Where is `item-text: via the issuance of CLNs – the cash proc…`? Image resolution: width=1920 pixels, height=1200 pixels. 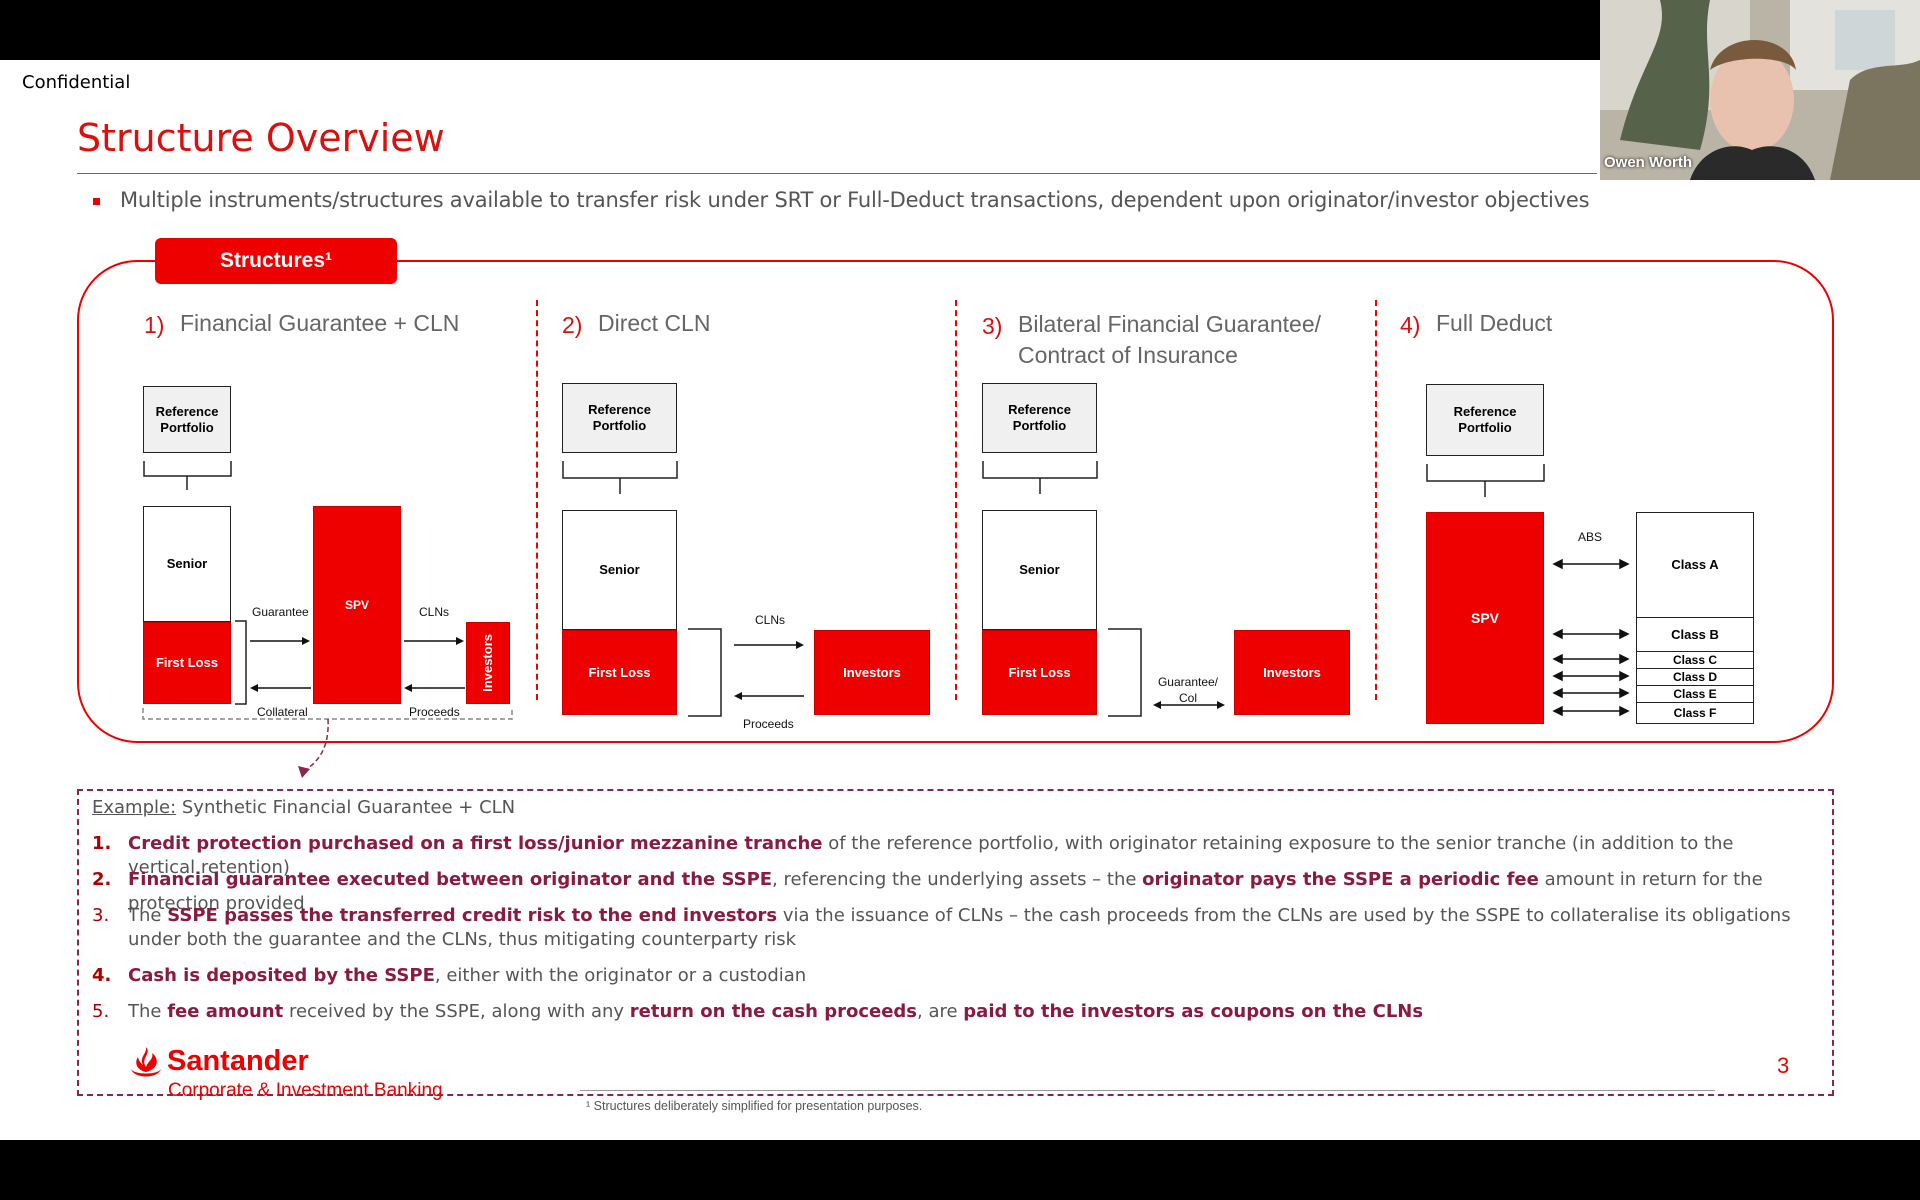 item-text: via the issuance of CLNs – the cash proc… is located at coordinates (959, 927).